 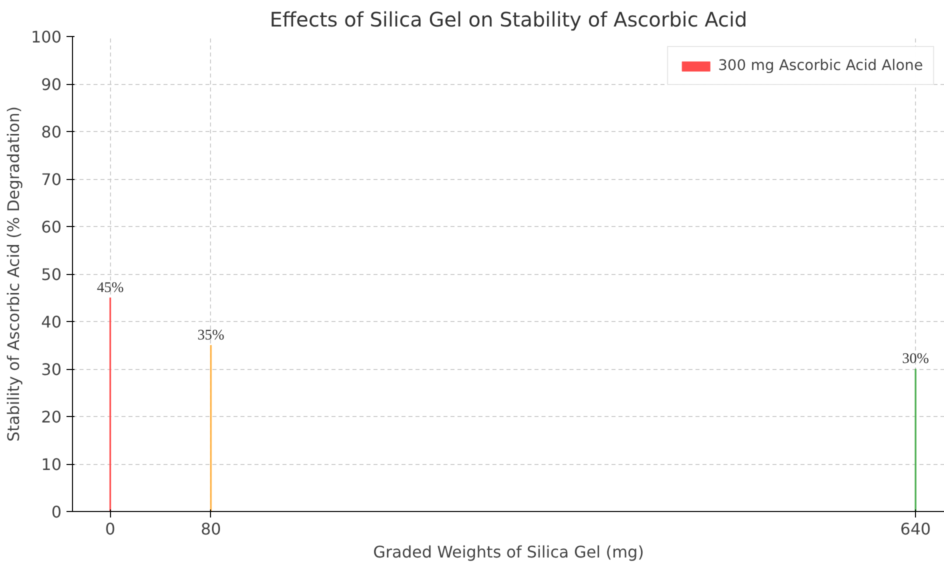 I want to click on y-tick-label: 50, so click(x=51, y=274).